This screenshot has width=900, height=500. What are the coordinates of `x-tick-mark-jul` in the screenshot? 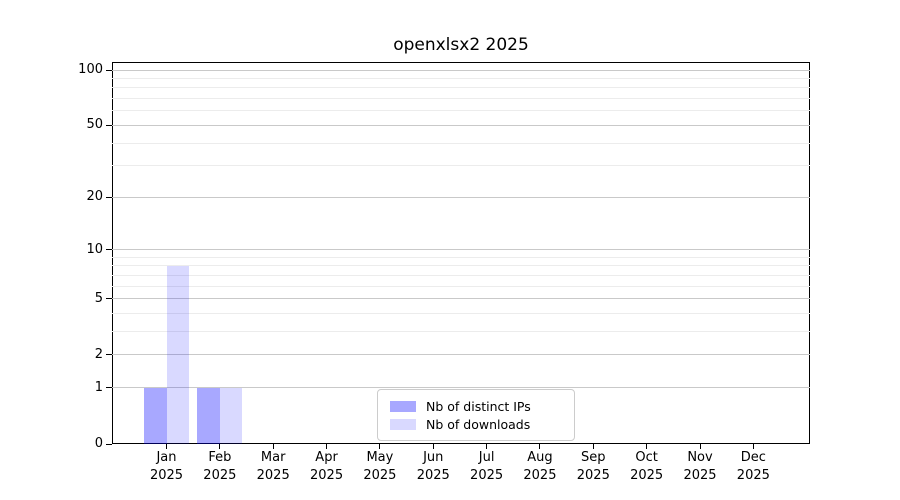 It's located at (487, 446).